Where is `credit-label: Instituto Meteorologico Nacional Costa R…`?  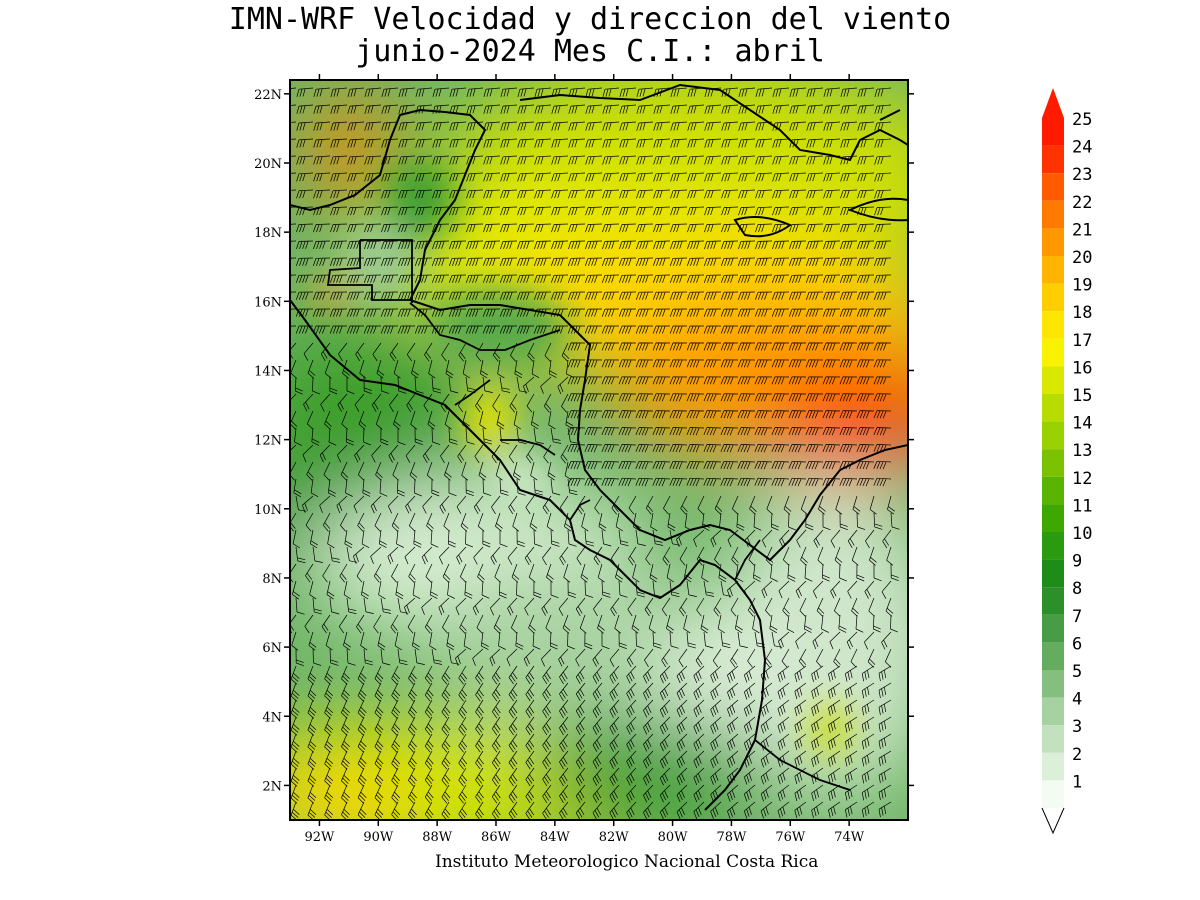
credit-label: Instituto Meteorologico Nacional Costa R… is located at coordinates (627, 862).